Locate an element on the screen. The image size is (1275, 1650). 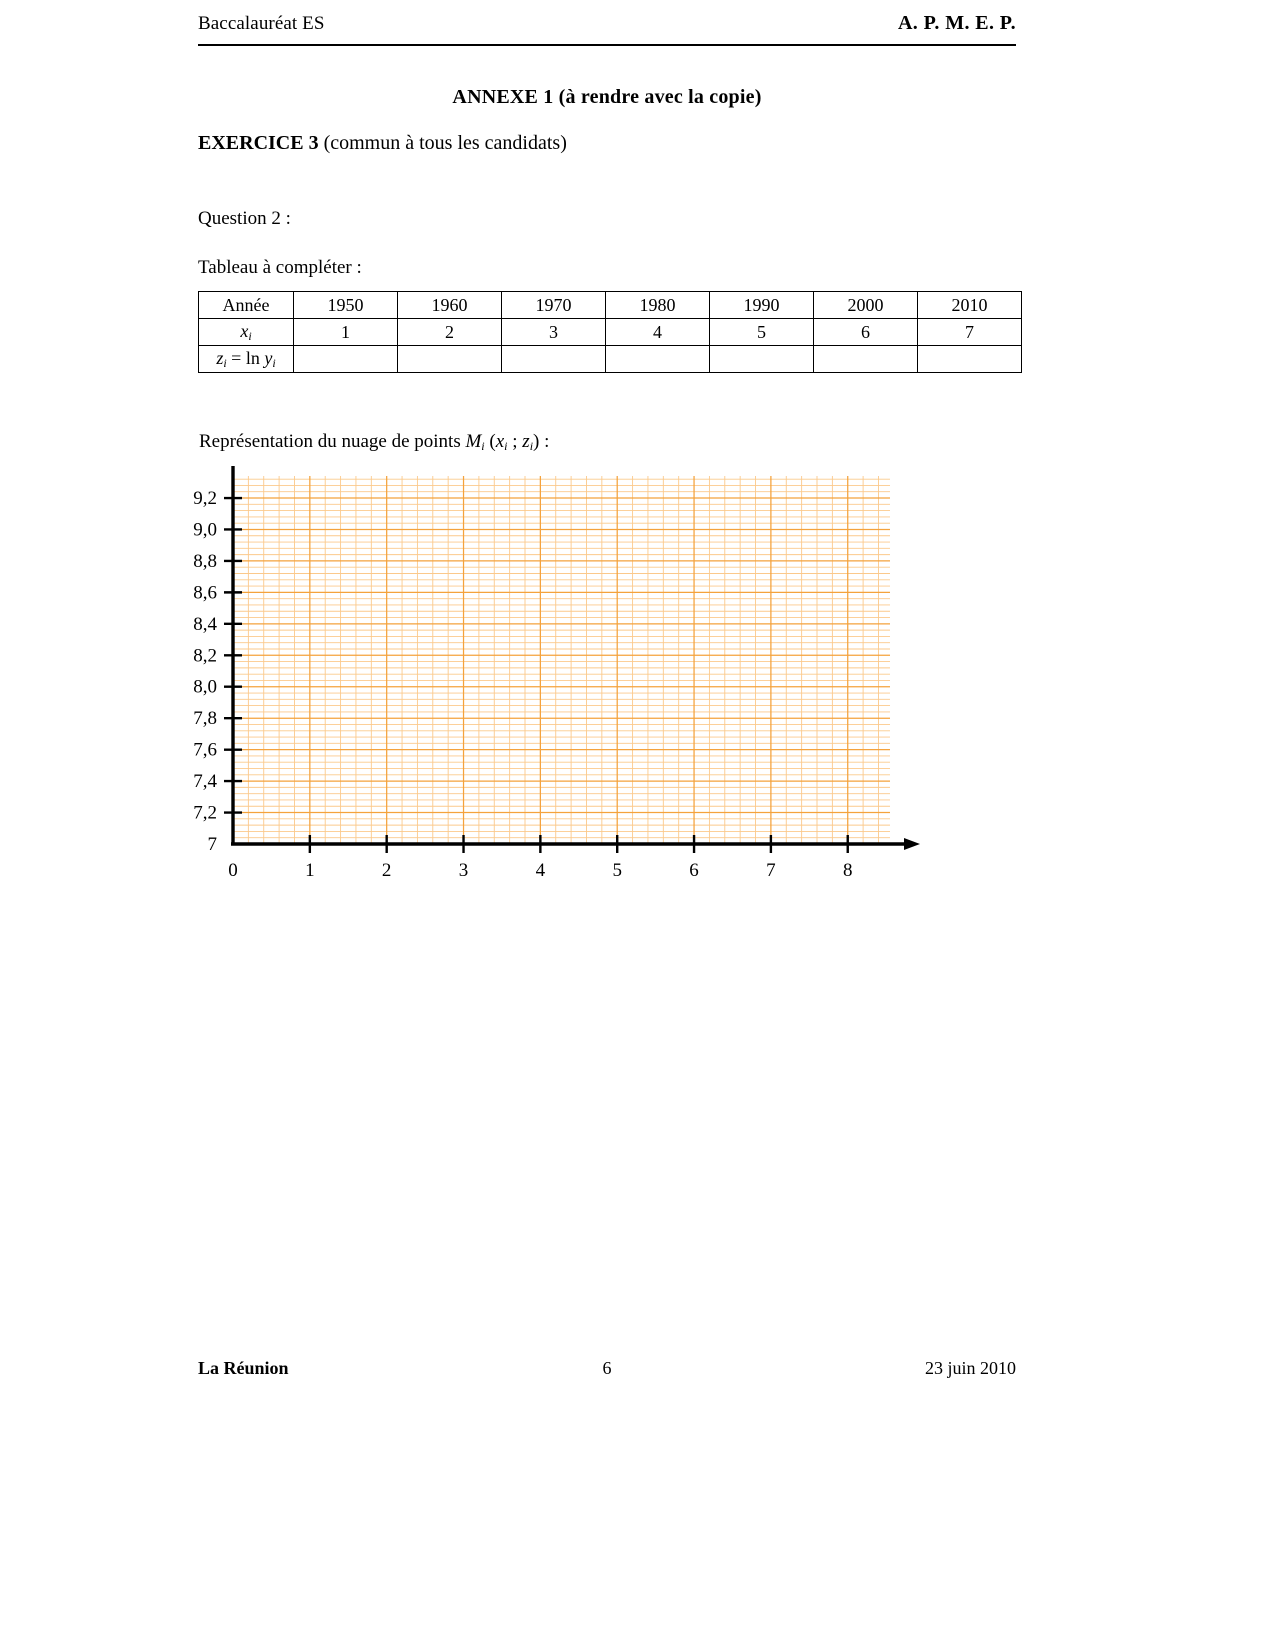
header-divider is located at coordinates (607, 45).